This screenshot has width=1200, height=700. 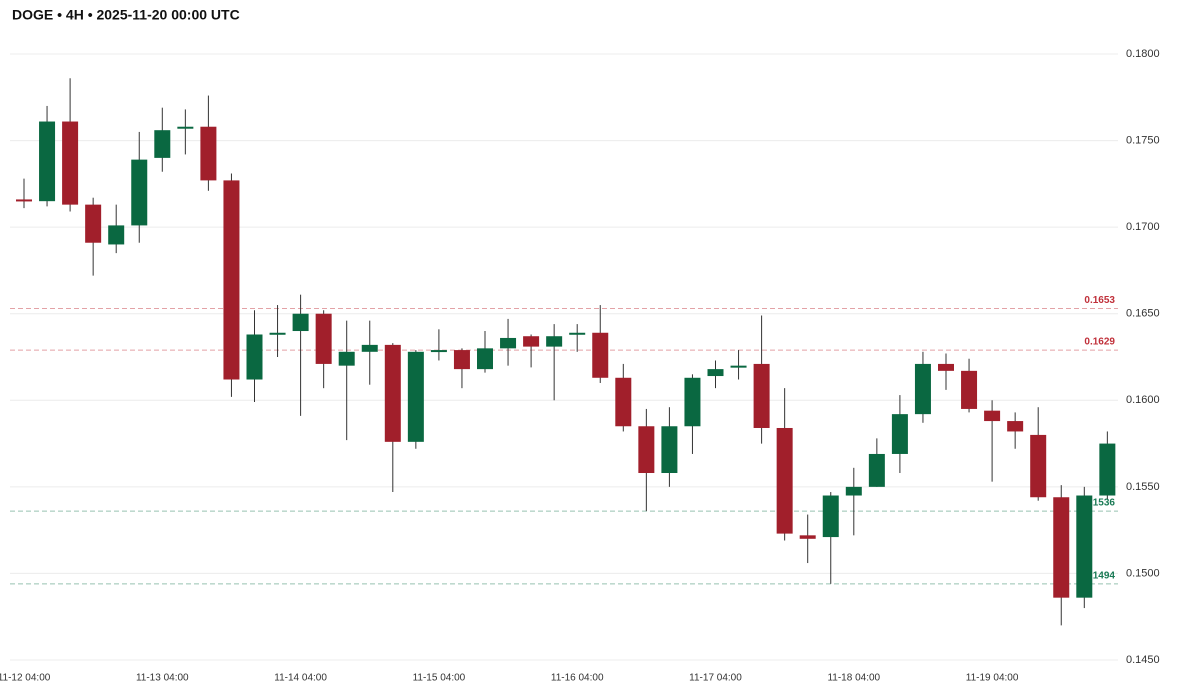 What do you see at coordinates (162, 678) in the screenshot?
I see `x-tick-label: 11-13 04:00` at bounding box center [162, 678].